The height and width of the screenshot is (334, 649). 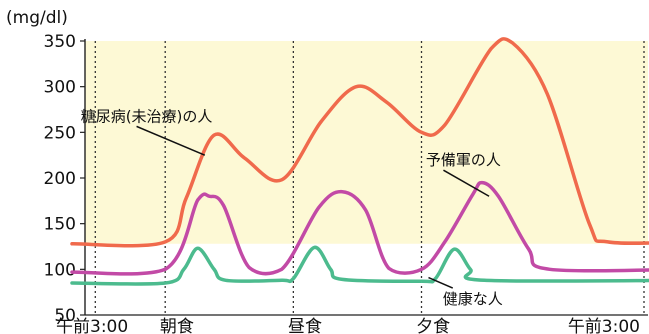 What do you see at coordinates (60, 88) in the screenshot?
I see `y-tick-label-300: 300` at bounding box center [60, 88].